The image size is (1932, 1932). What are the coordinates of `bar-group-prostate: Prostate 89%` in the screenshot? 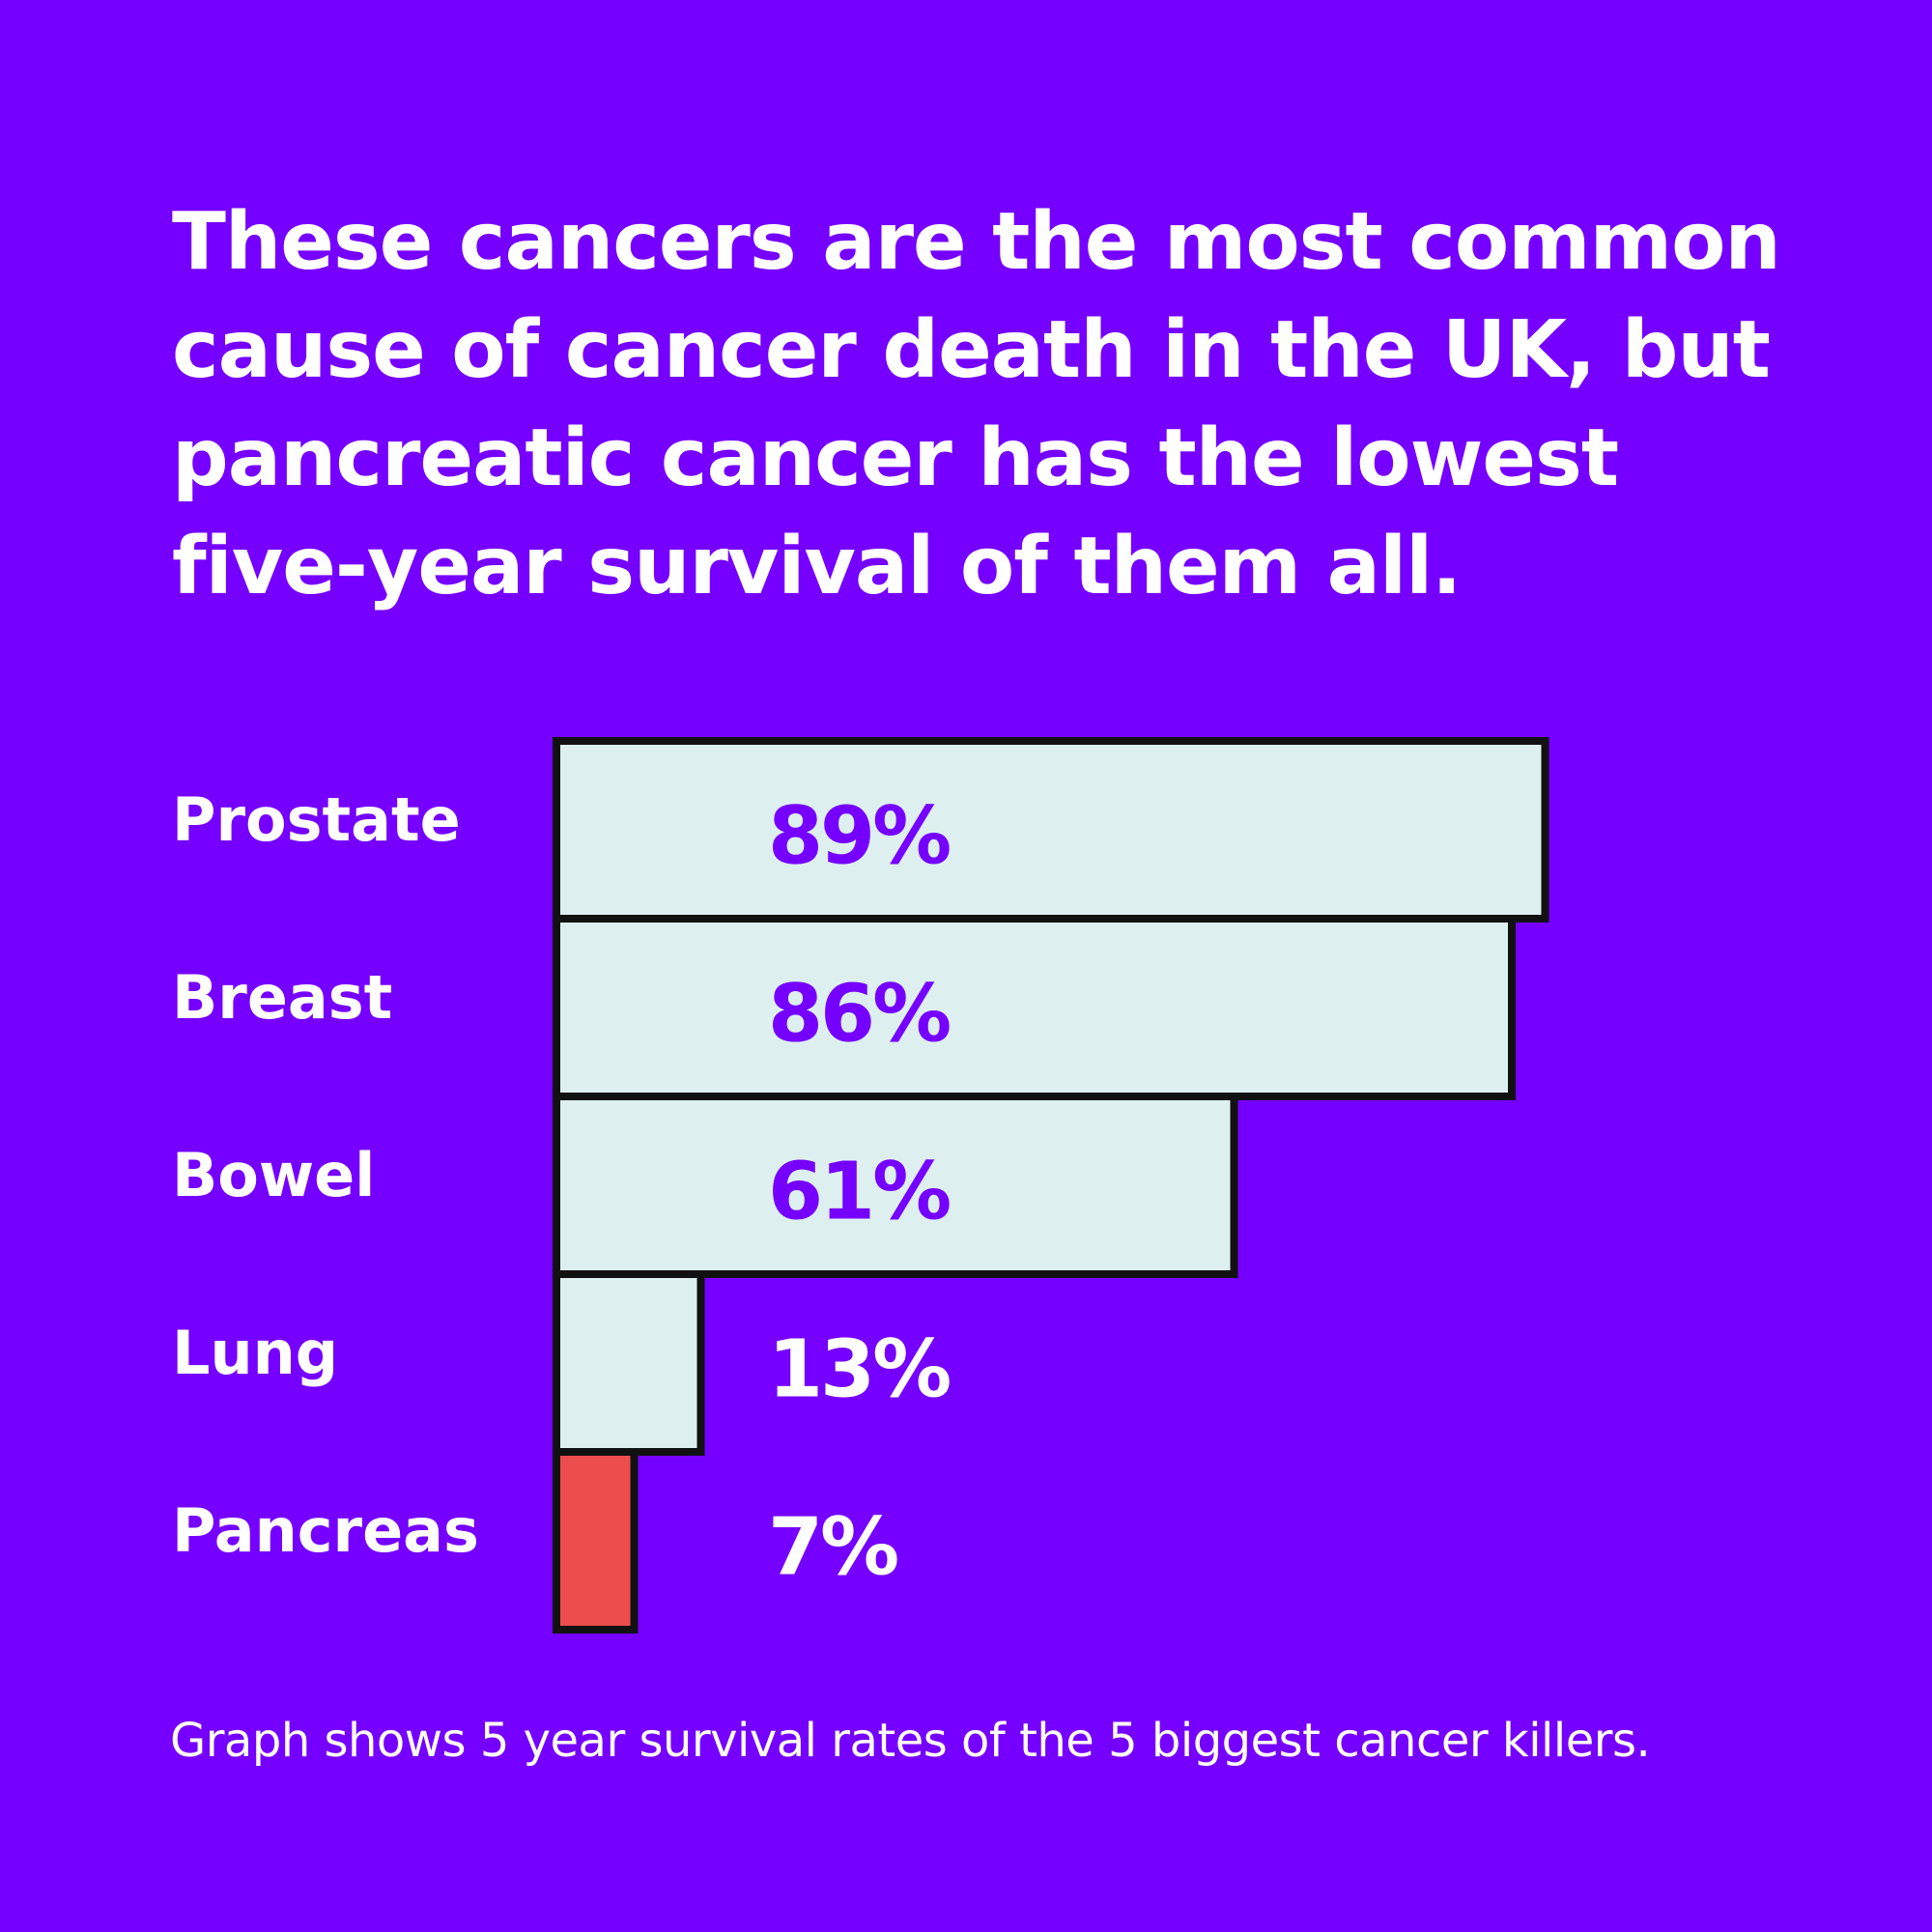 It's located at (860, 830).